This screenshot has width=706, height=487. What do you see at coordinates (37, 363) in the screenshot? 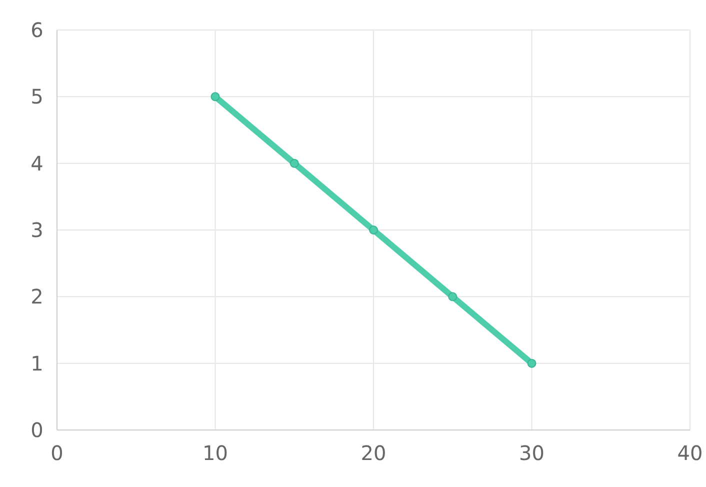
I see `y-tick-label: 1` at bounding box center [37, 363].